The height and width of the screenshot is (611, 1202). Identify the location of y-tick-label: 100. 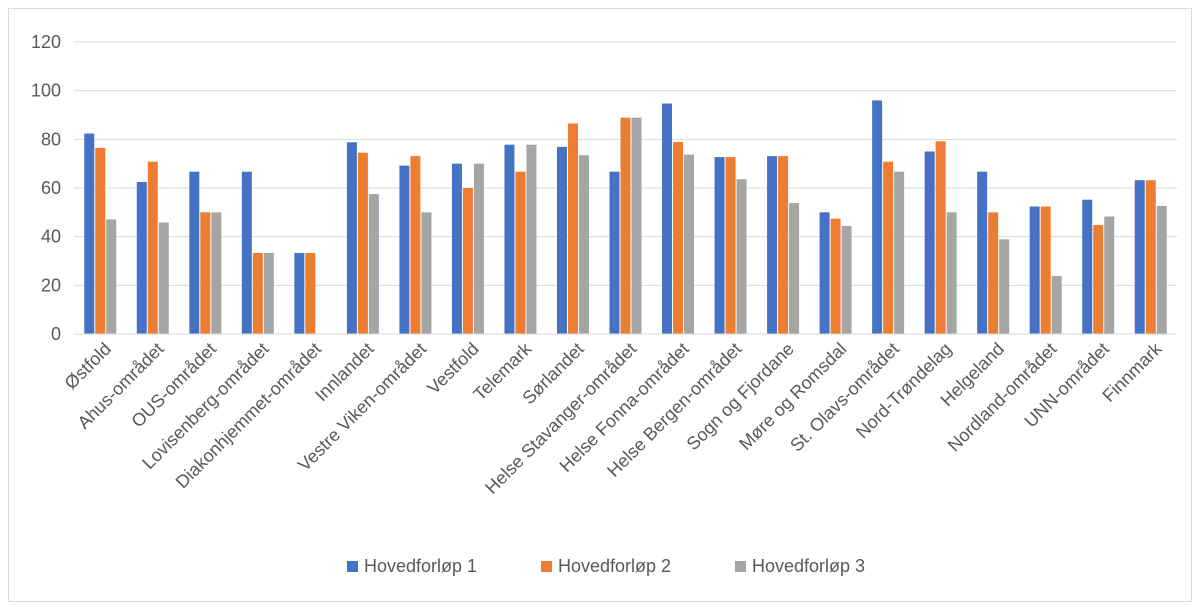
(46, 91).